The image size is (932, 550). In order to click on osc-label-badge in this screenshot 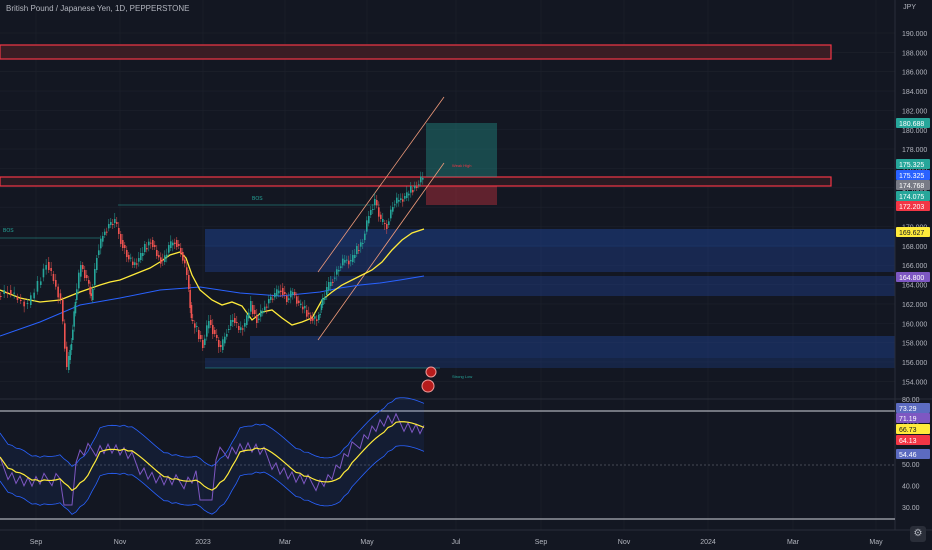, I will do `click(913, 429)`.